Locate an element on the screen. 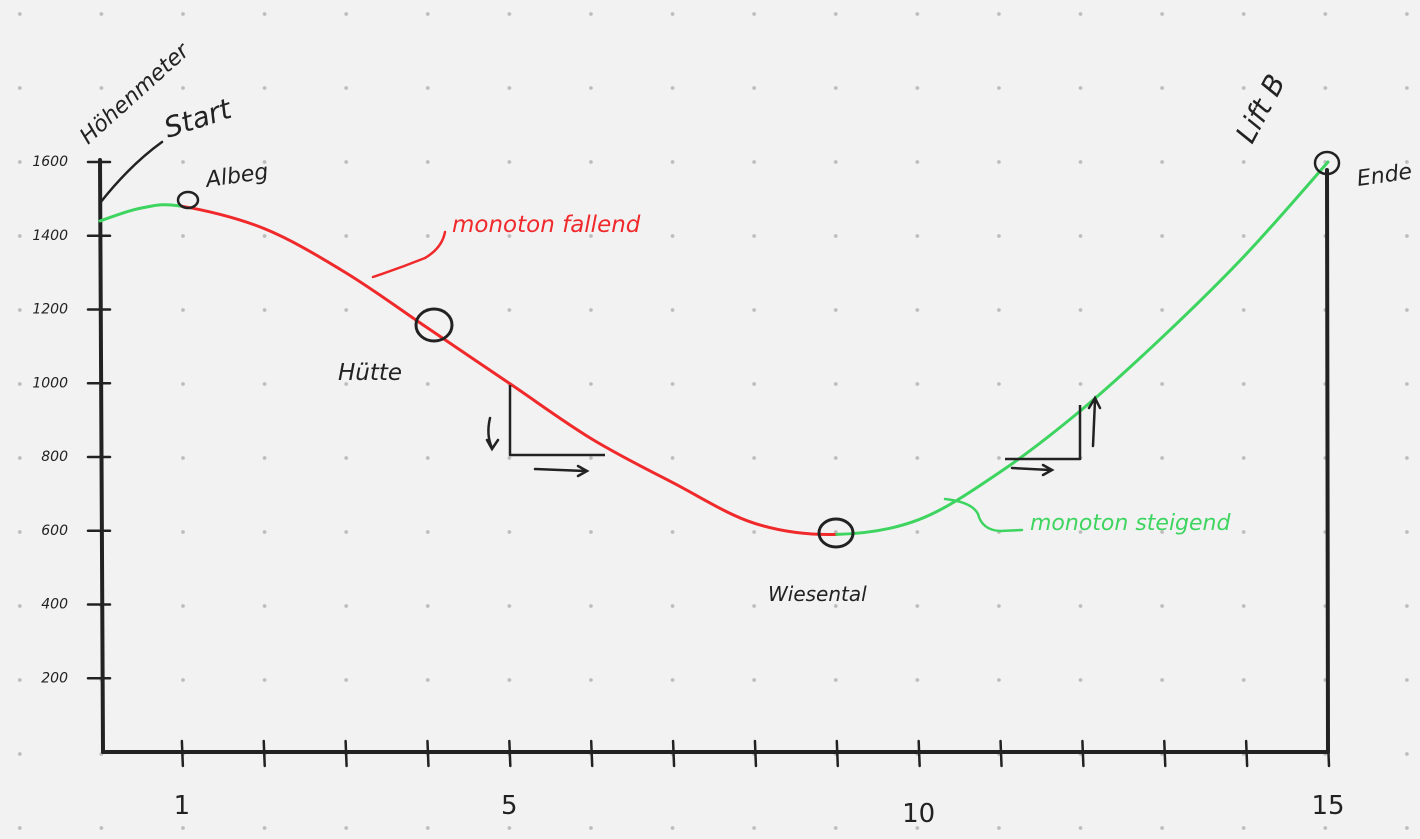  y-tick-label: 1400 is located at coordinates (50, 236).